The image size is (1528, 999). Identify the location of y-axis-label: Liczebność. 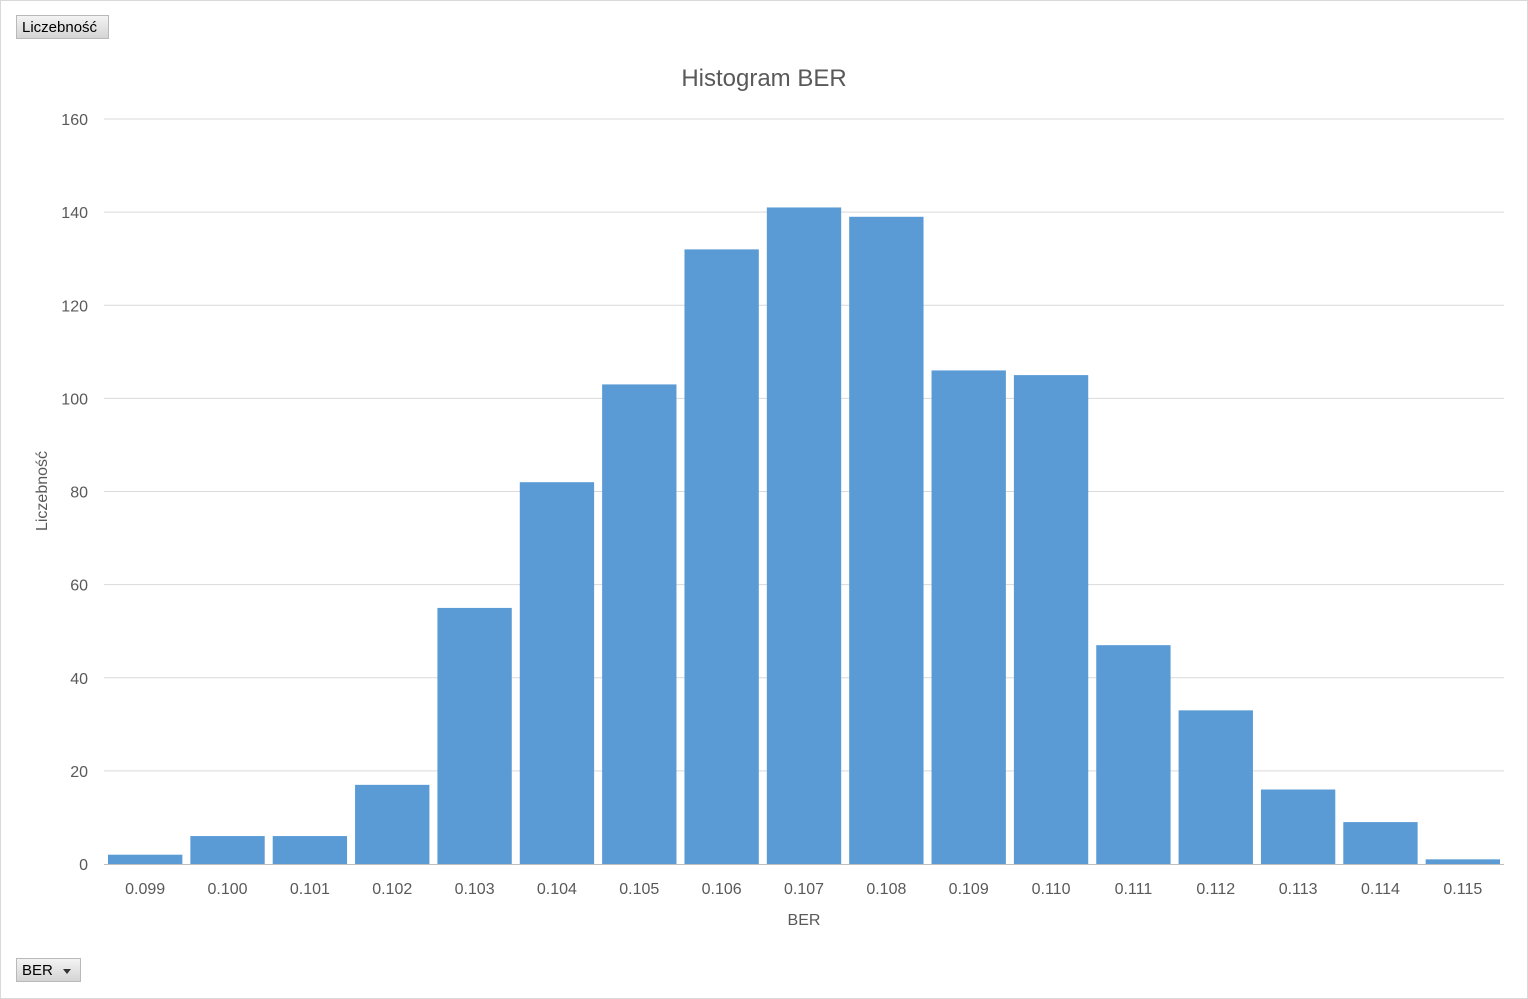
(42, 491).